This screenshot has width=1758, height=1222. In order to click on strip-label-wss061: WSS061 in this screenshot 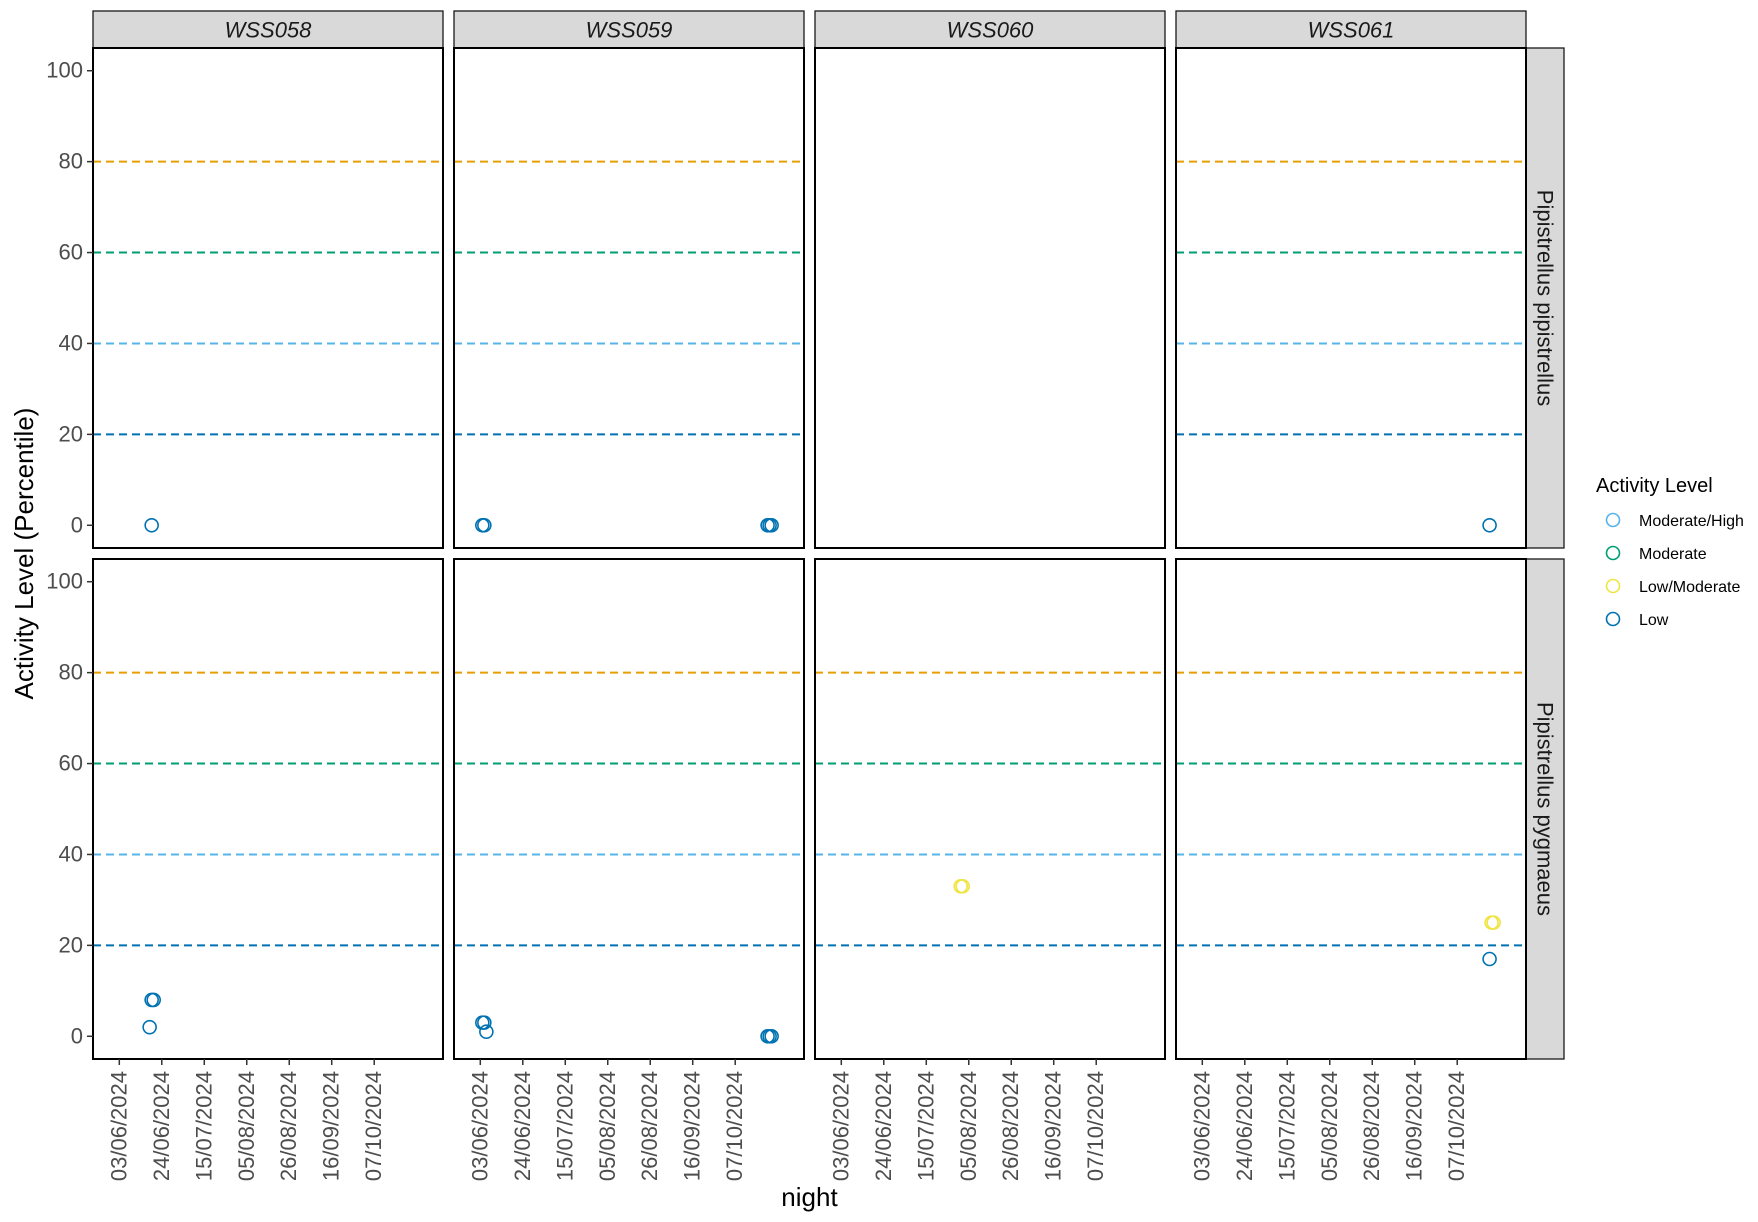, I will do `click(1351, 30)`.